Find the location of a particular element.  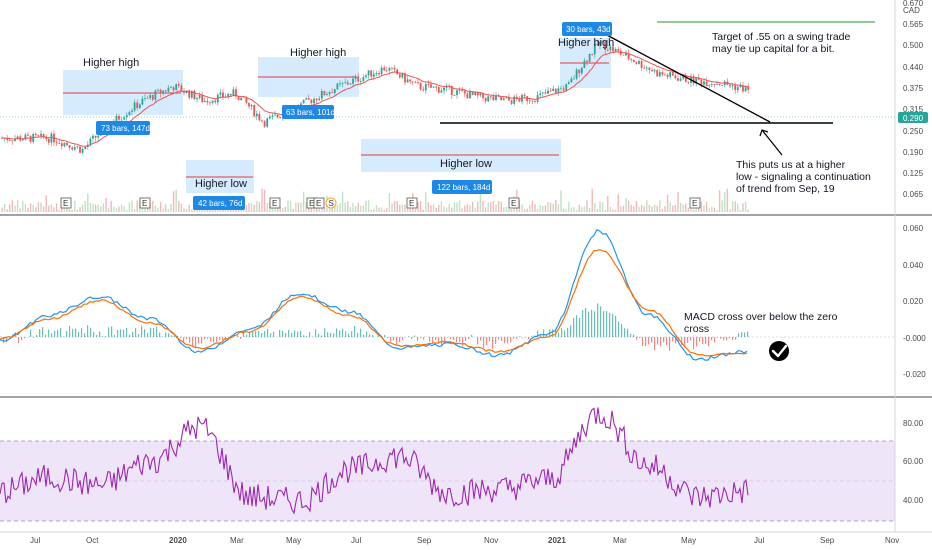

time-tick: Jul is located at coordinates (35, 540).